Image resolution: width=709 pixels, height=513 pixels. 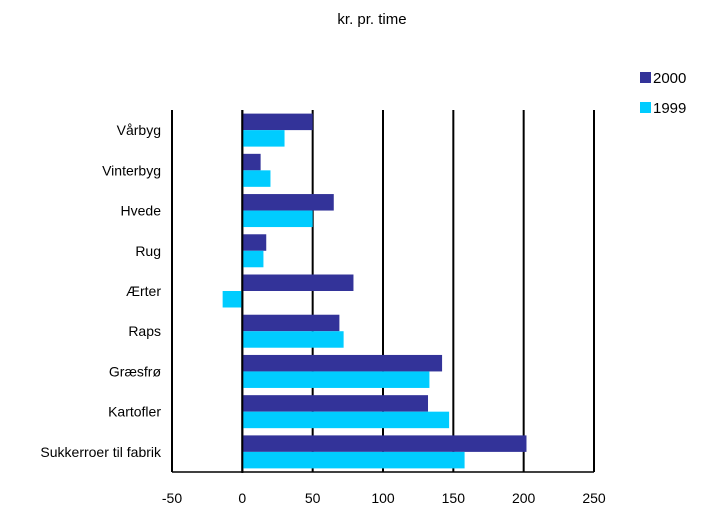 I want to click on x-tick-label-1: 0, so click(x=242, y=498).